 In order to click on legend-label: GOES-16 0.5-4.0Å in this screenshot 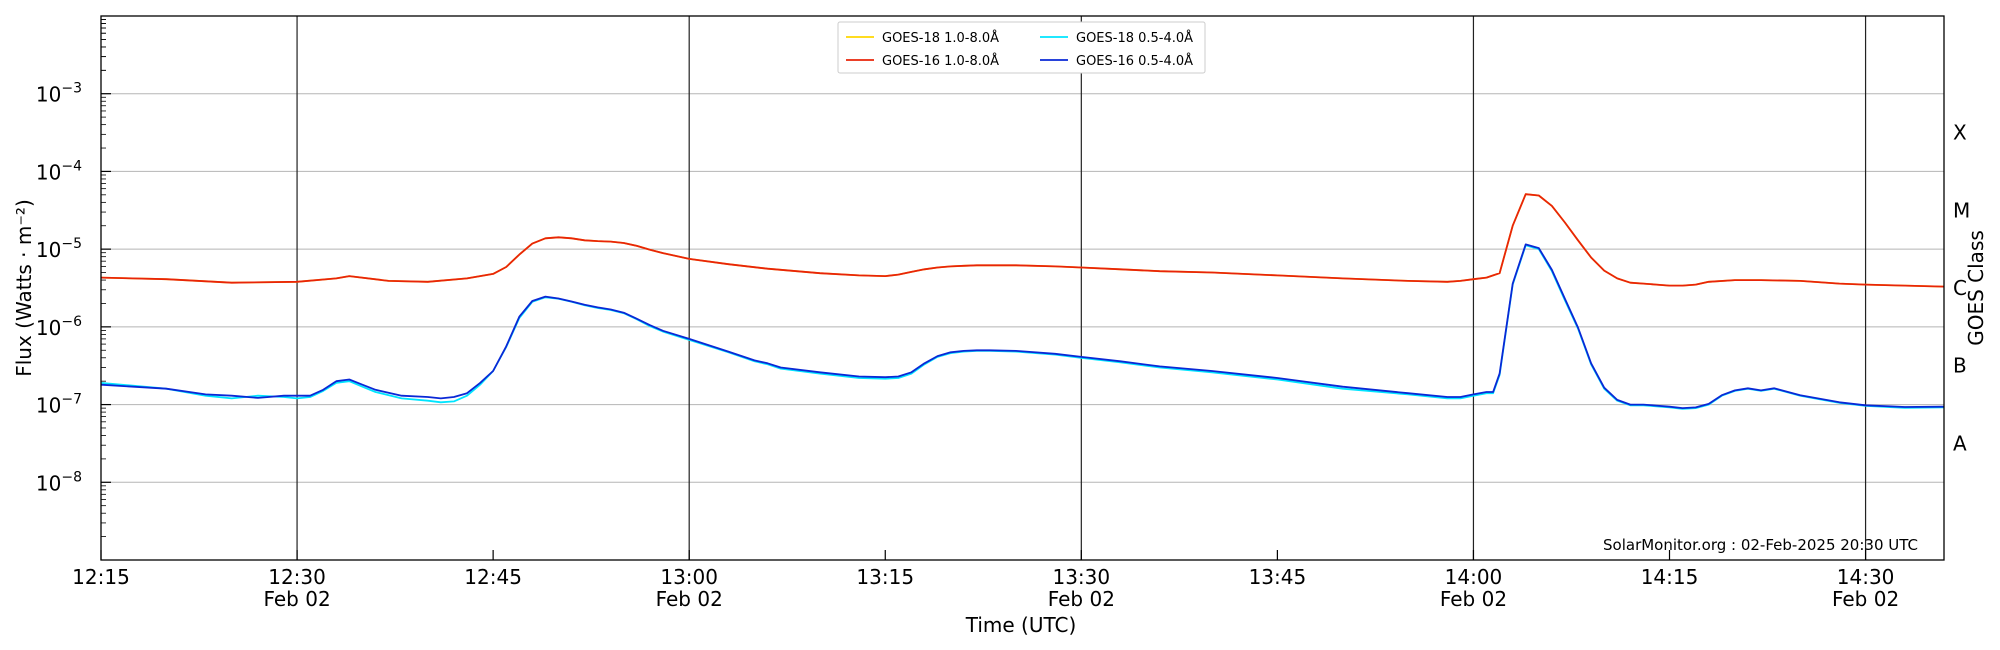, I will do `click(1134, 61)`.